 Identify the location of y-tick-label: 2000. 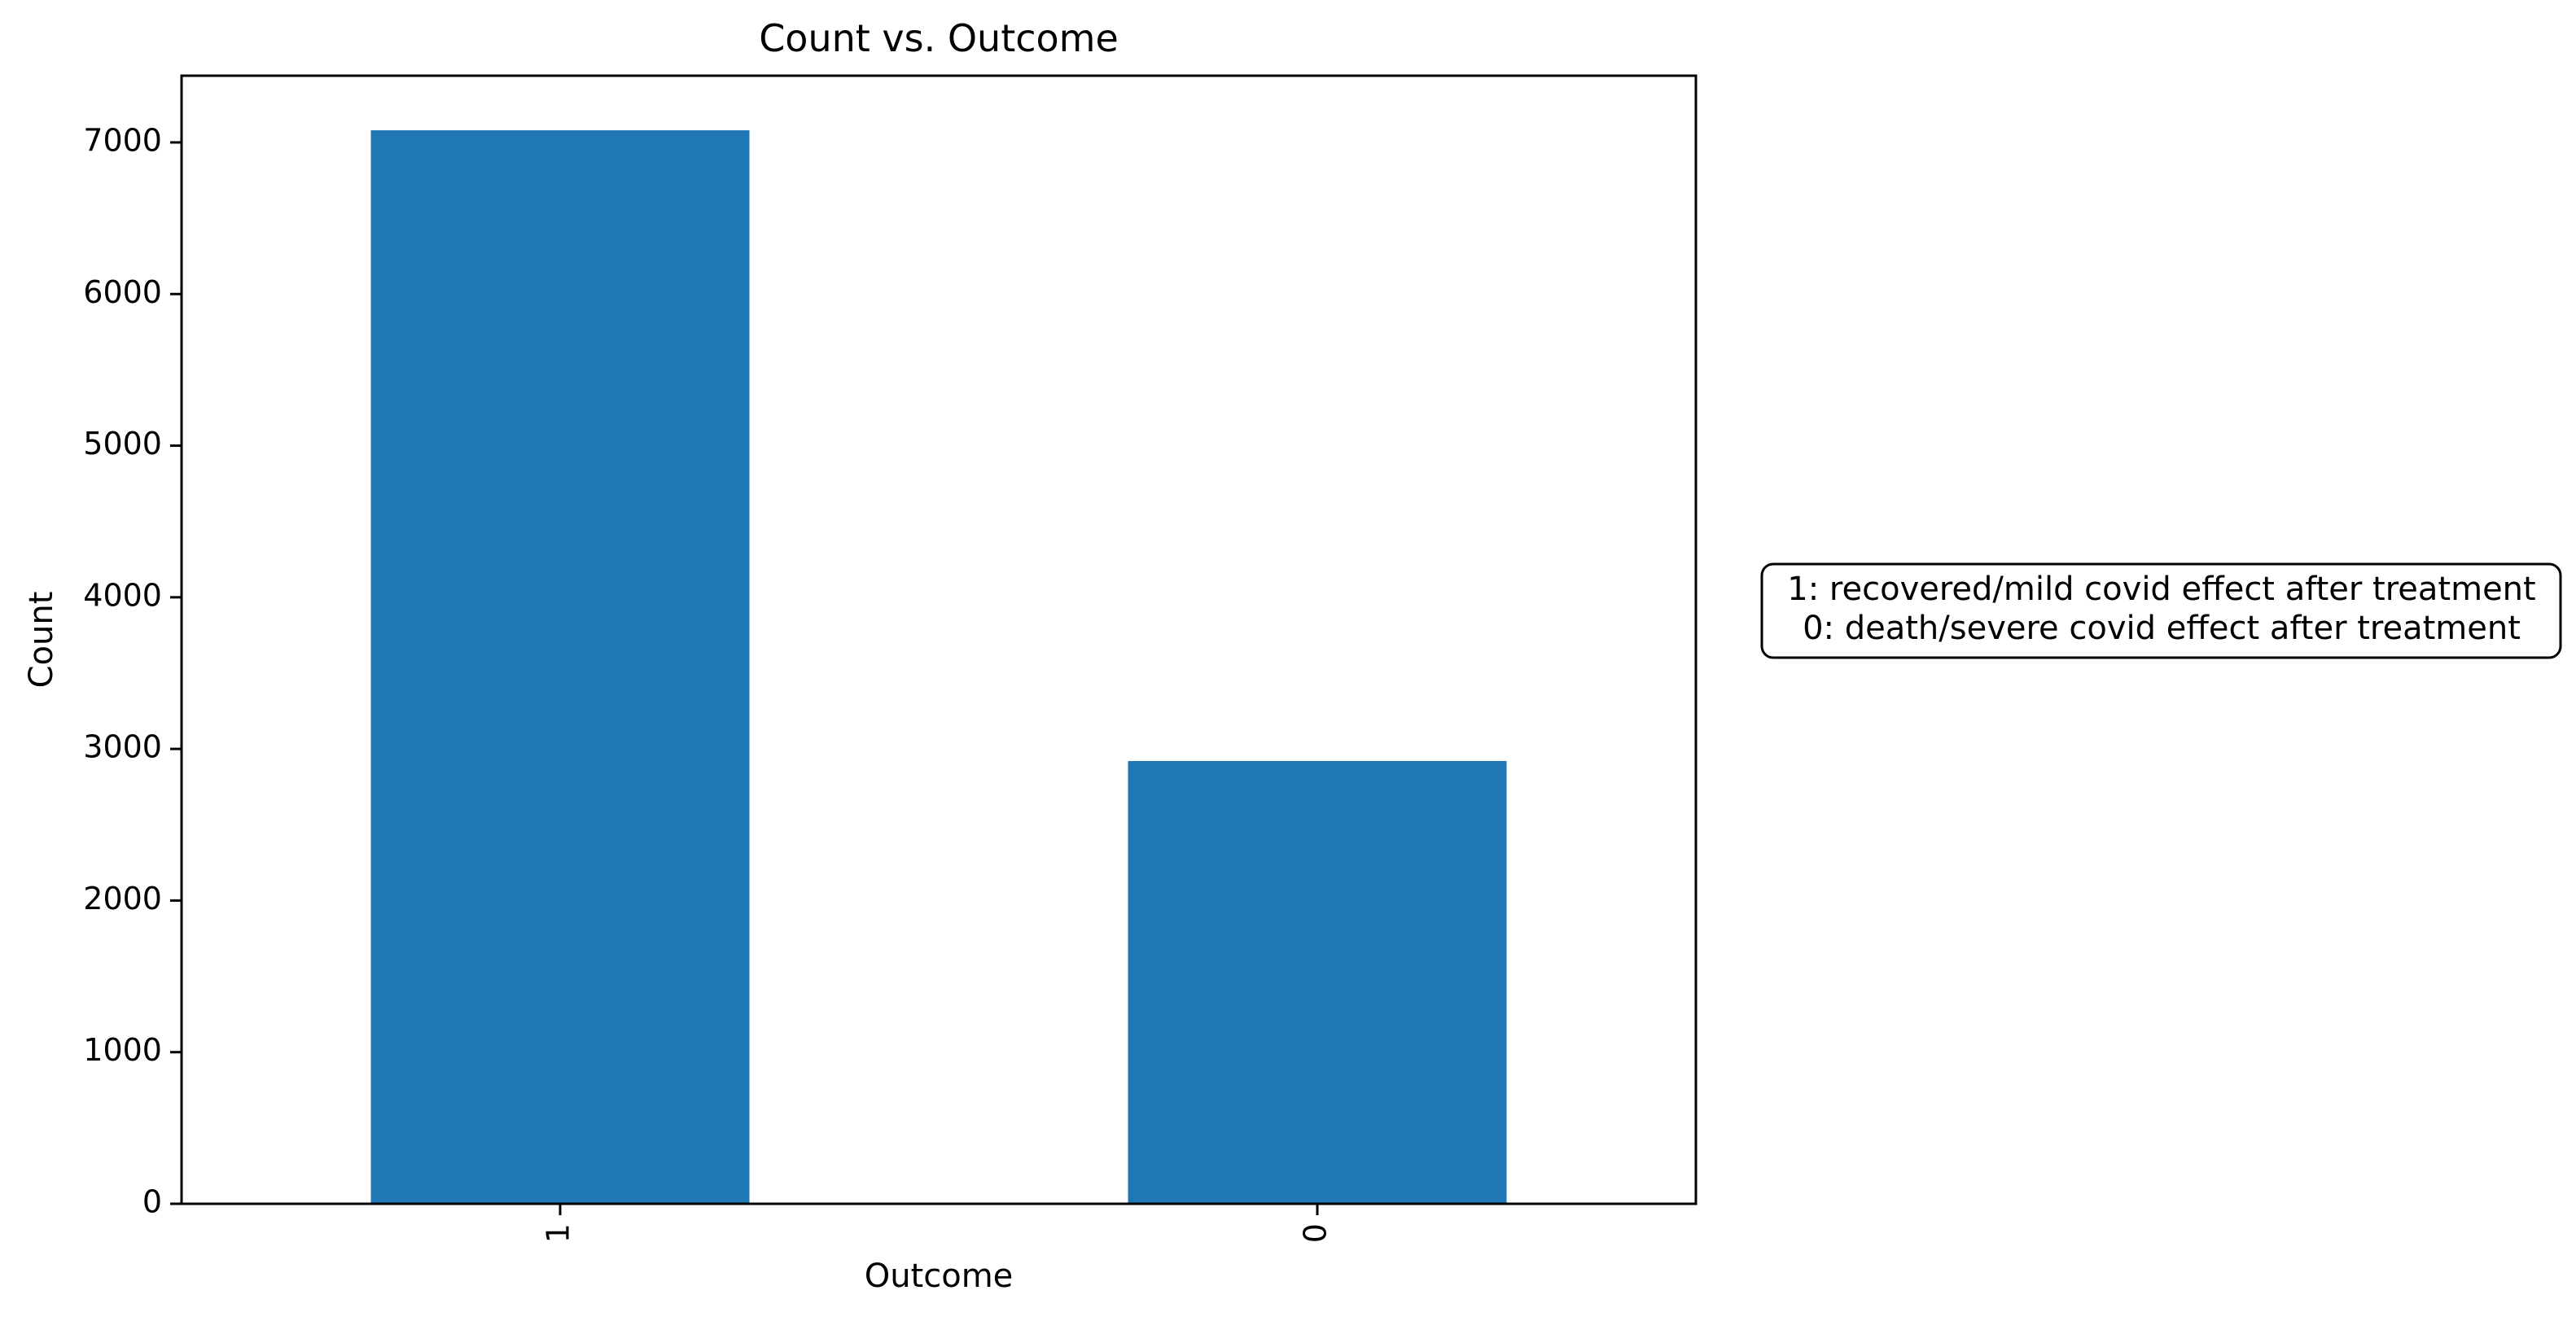
(122, 899).